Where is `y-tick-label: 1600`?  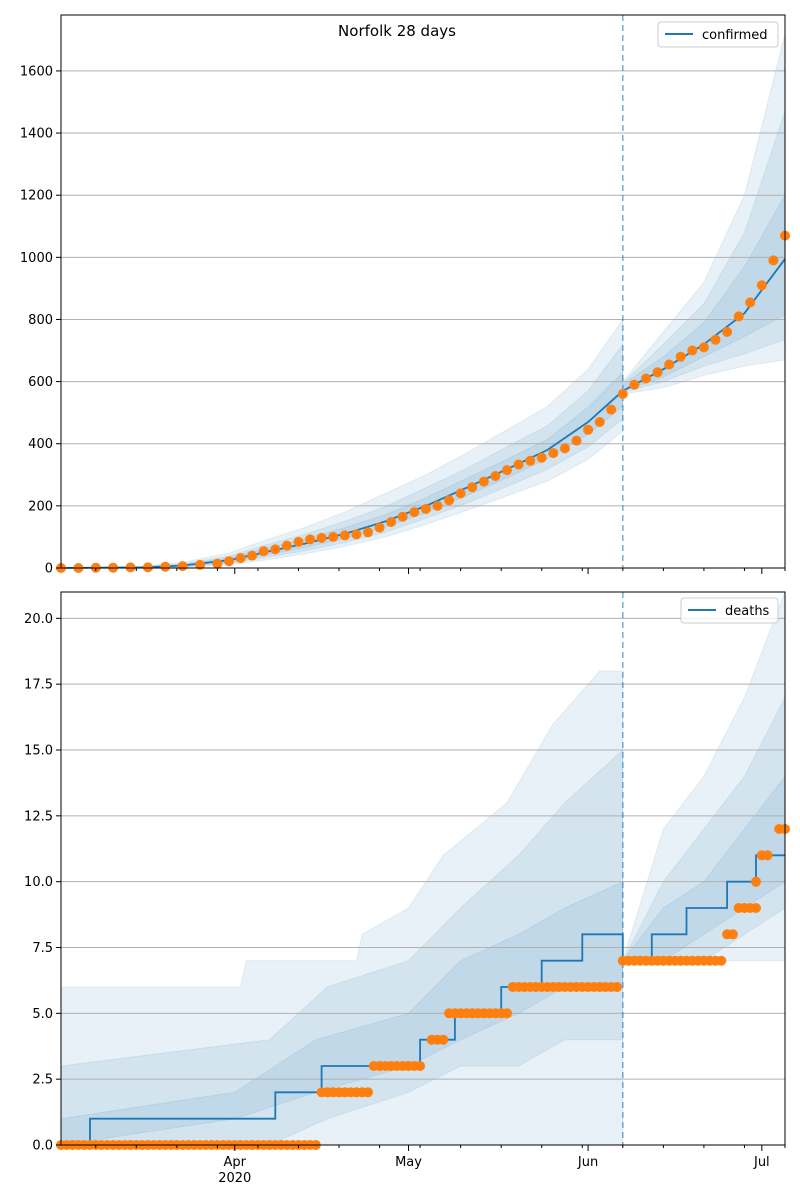
y-tick-label: 1600 is located at coordinates (36, 71).